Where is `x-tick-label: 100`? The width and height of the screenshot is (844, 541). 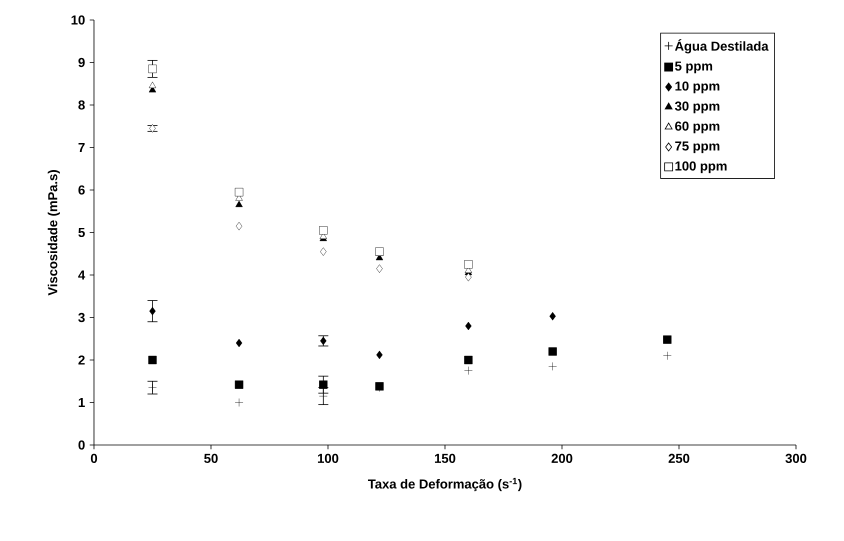
x-tick-label: 100 is located at coordinates (328, 458).